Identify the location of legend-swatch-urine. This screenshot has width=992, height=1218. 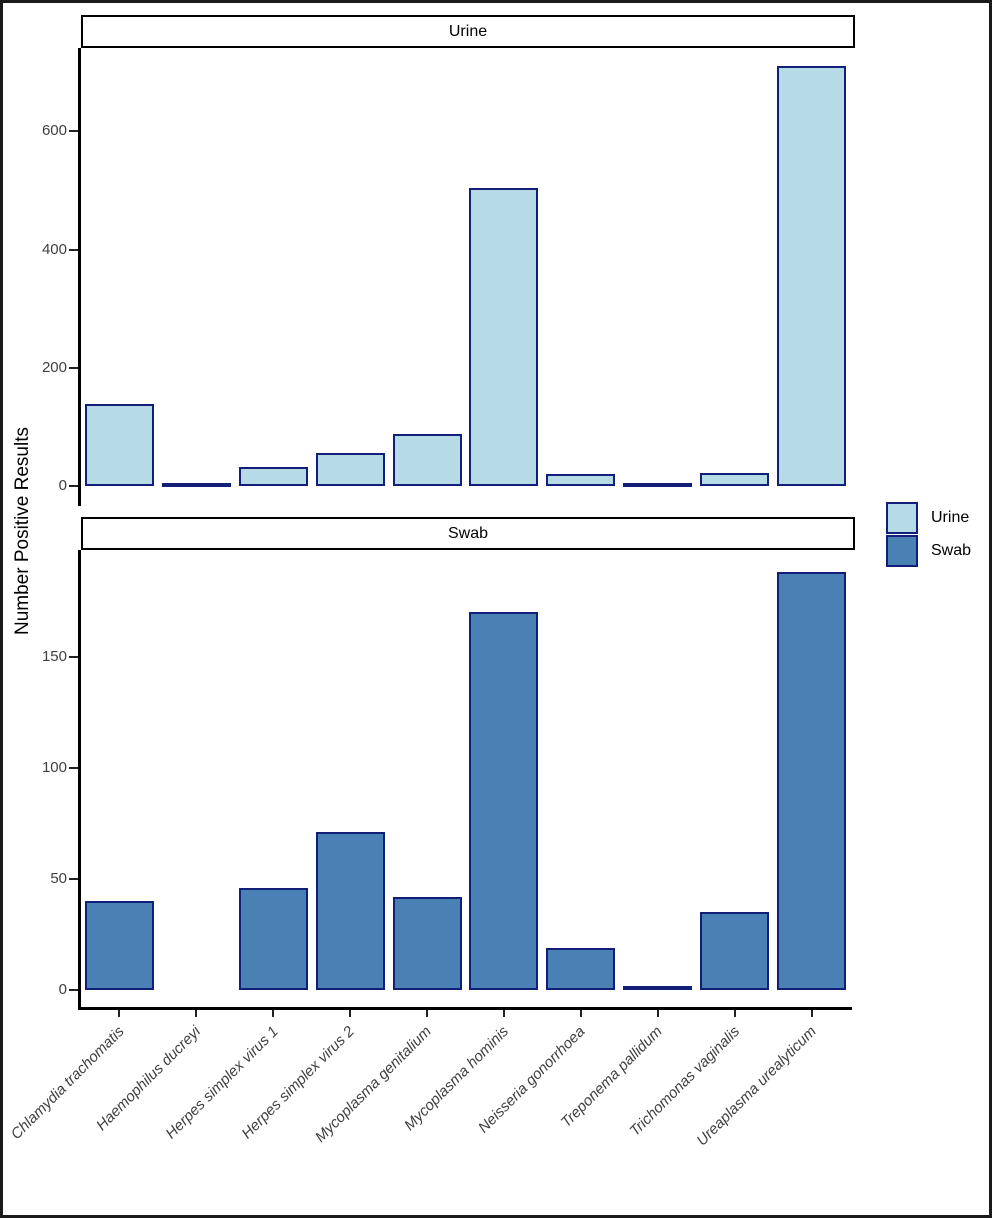
(902, 518).